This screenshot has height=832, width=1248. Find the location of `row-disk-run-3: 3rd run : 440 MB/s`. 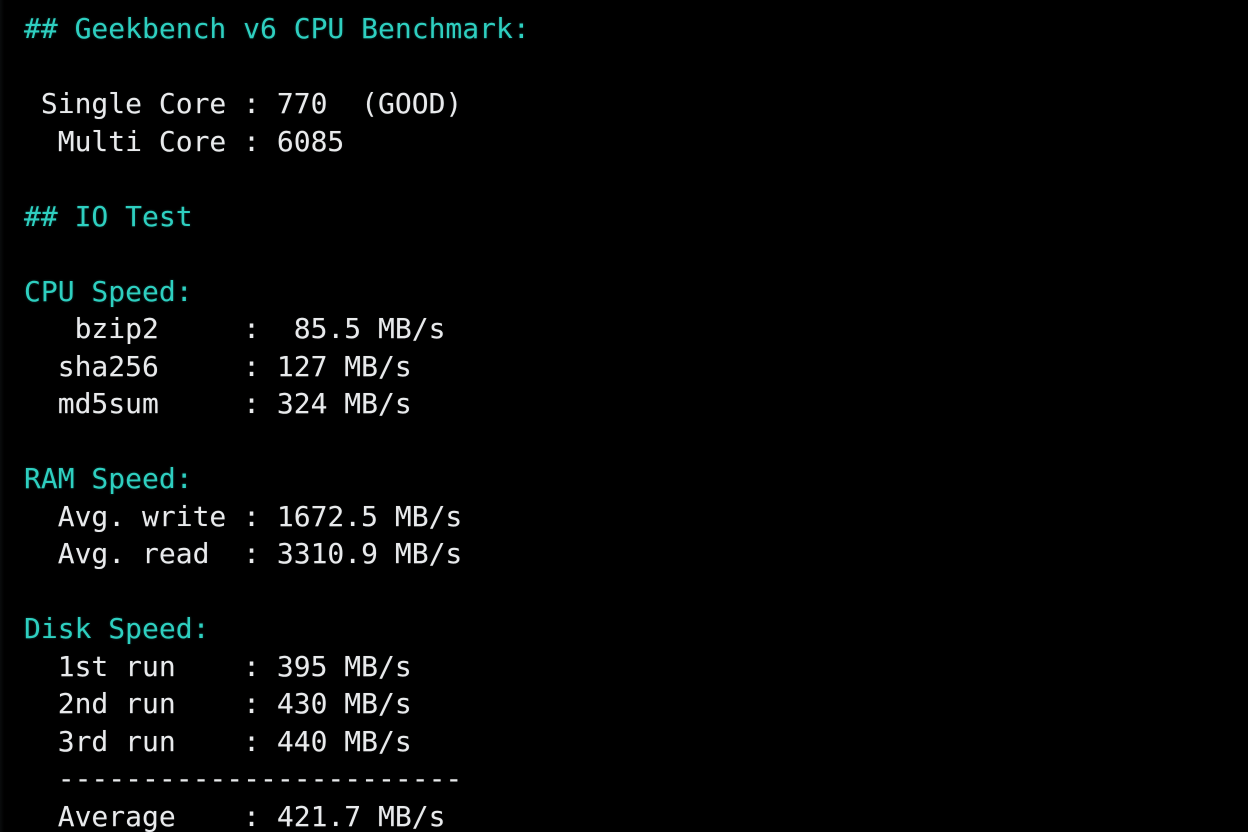

row-disk-run-3: 3rd run : 440 MB/s is located at coordinates (218, 741).